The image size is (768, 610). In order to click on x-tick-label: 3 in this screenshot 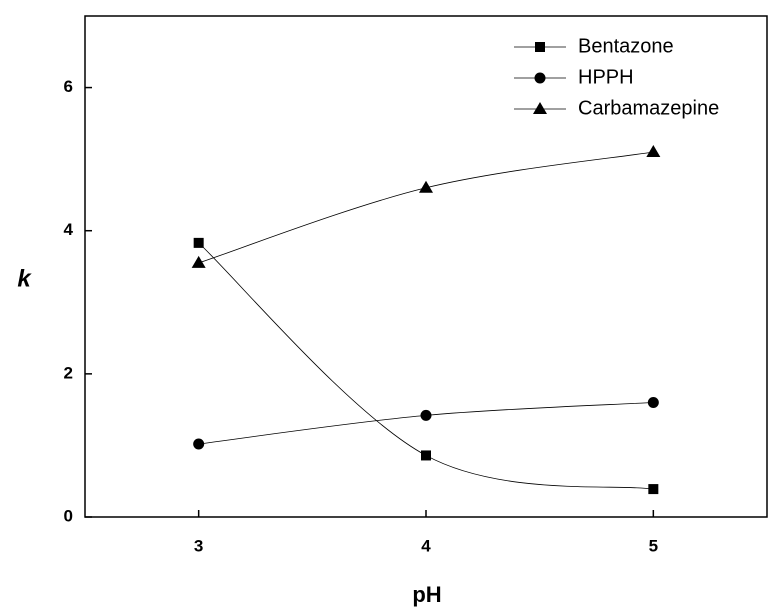, I will do `click(198, 545)`.